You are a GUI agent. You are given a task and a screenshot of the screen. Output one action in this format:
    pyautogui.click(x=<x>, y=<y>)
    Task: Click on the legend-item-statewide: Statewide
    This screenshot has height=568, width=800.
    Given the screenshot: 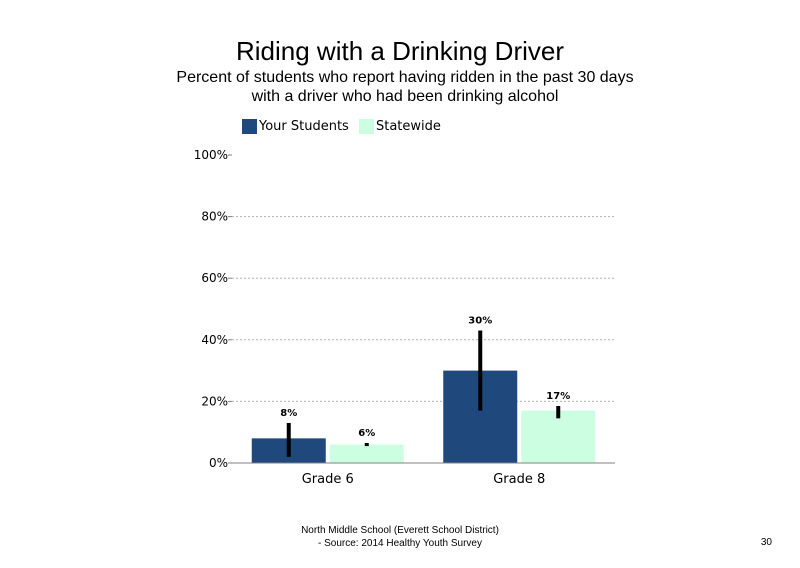 What is the action you would take?
    pyautogui.click(x=399, y=126)
    